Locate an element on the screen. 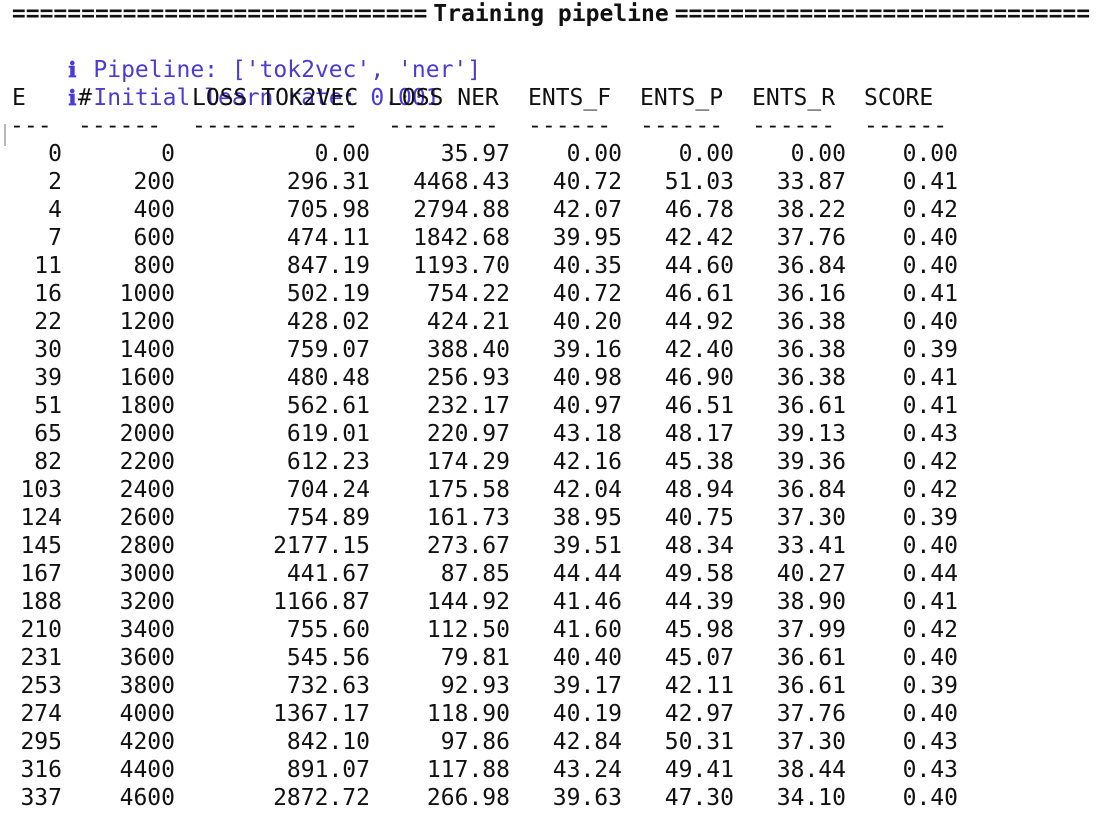  col-loss-tok2vec: 704.24 is located at coordinates (328, 490).